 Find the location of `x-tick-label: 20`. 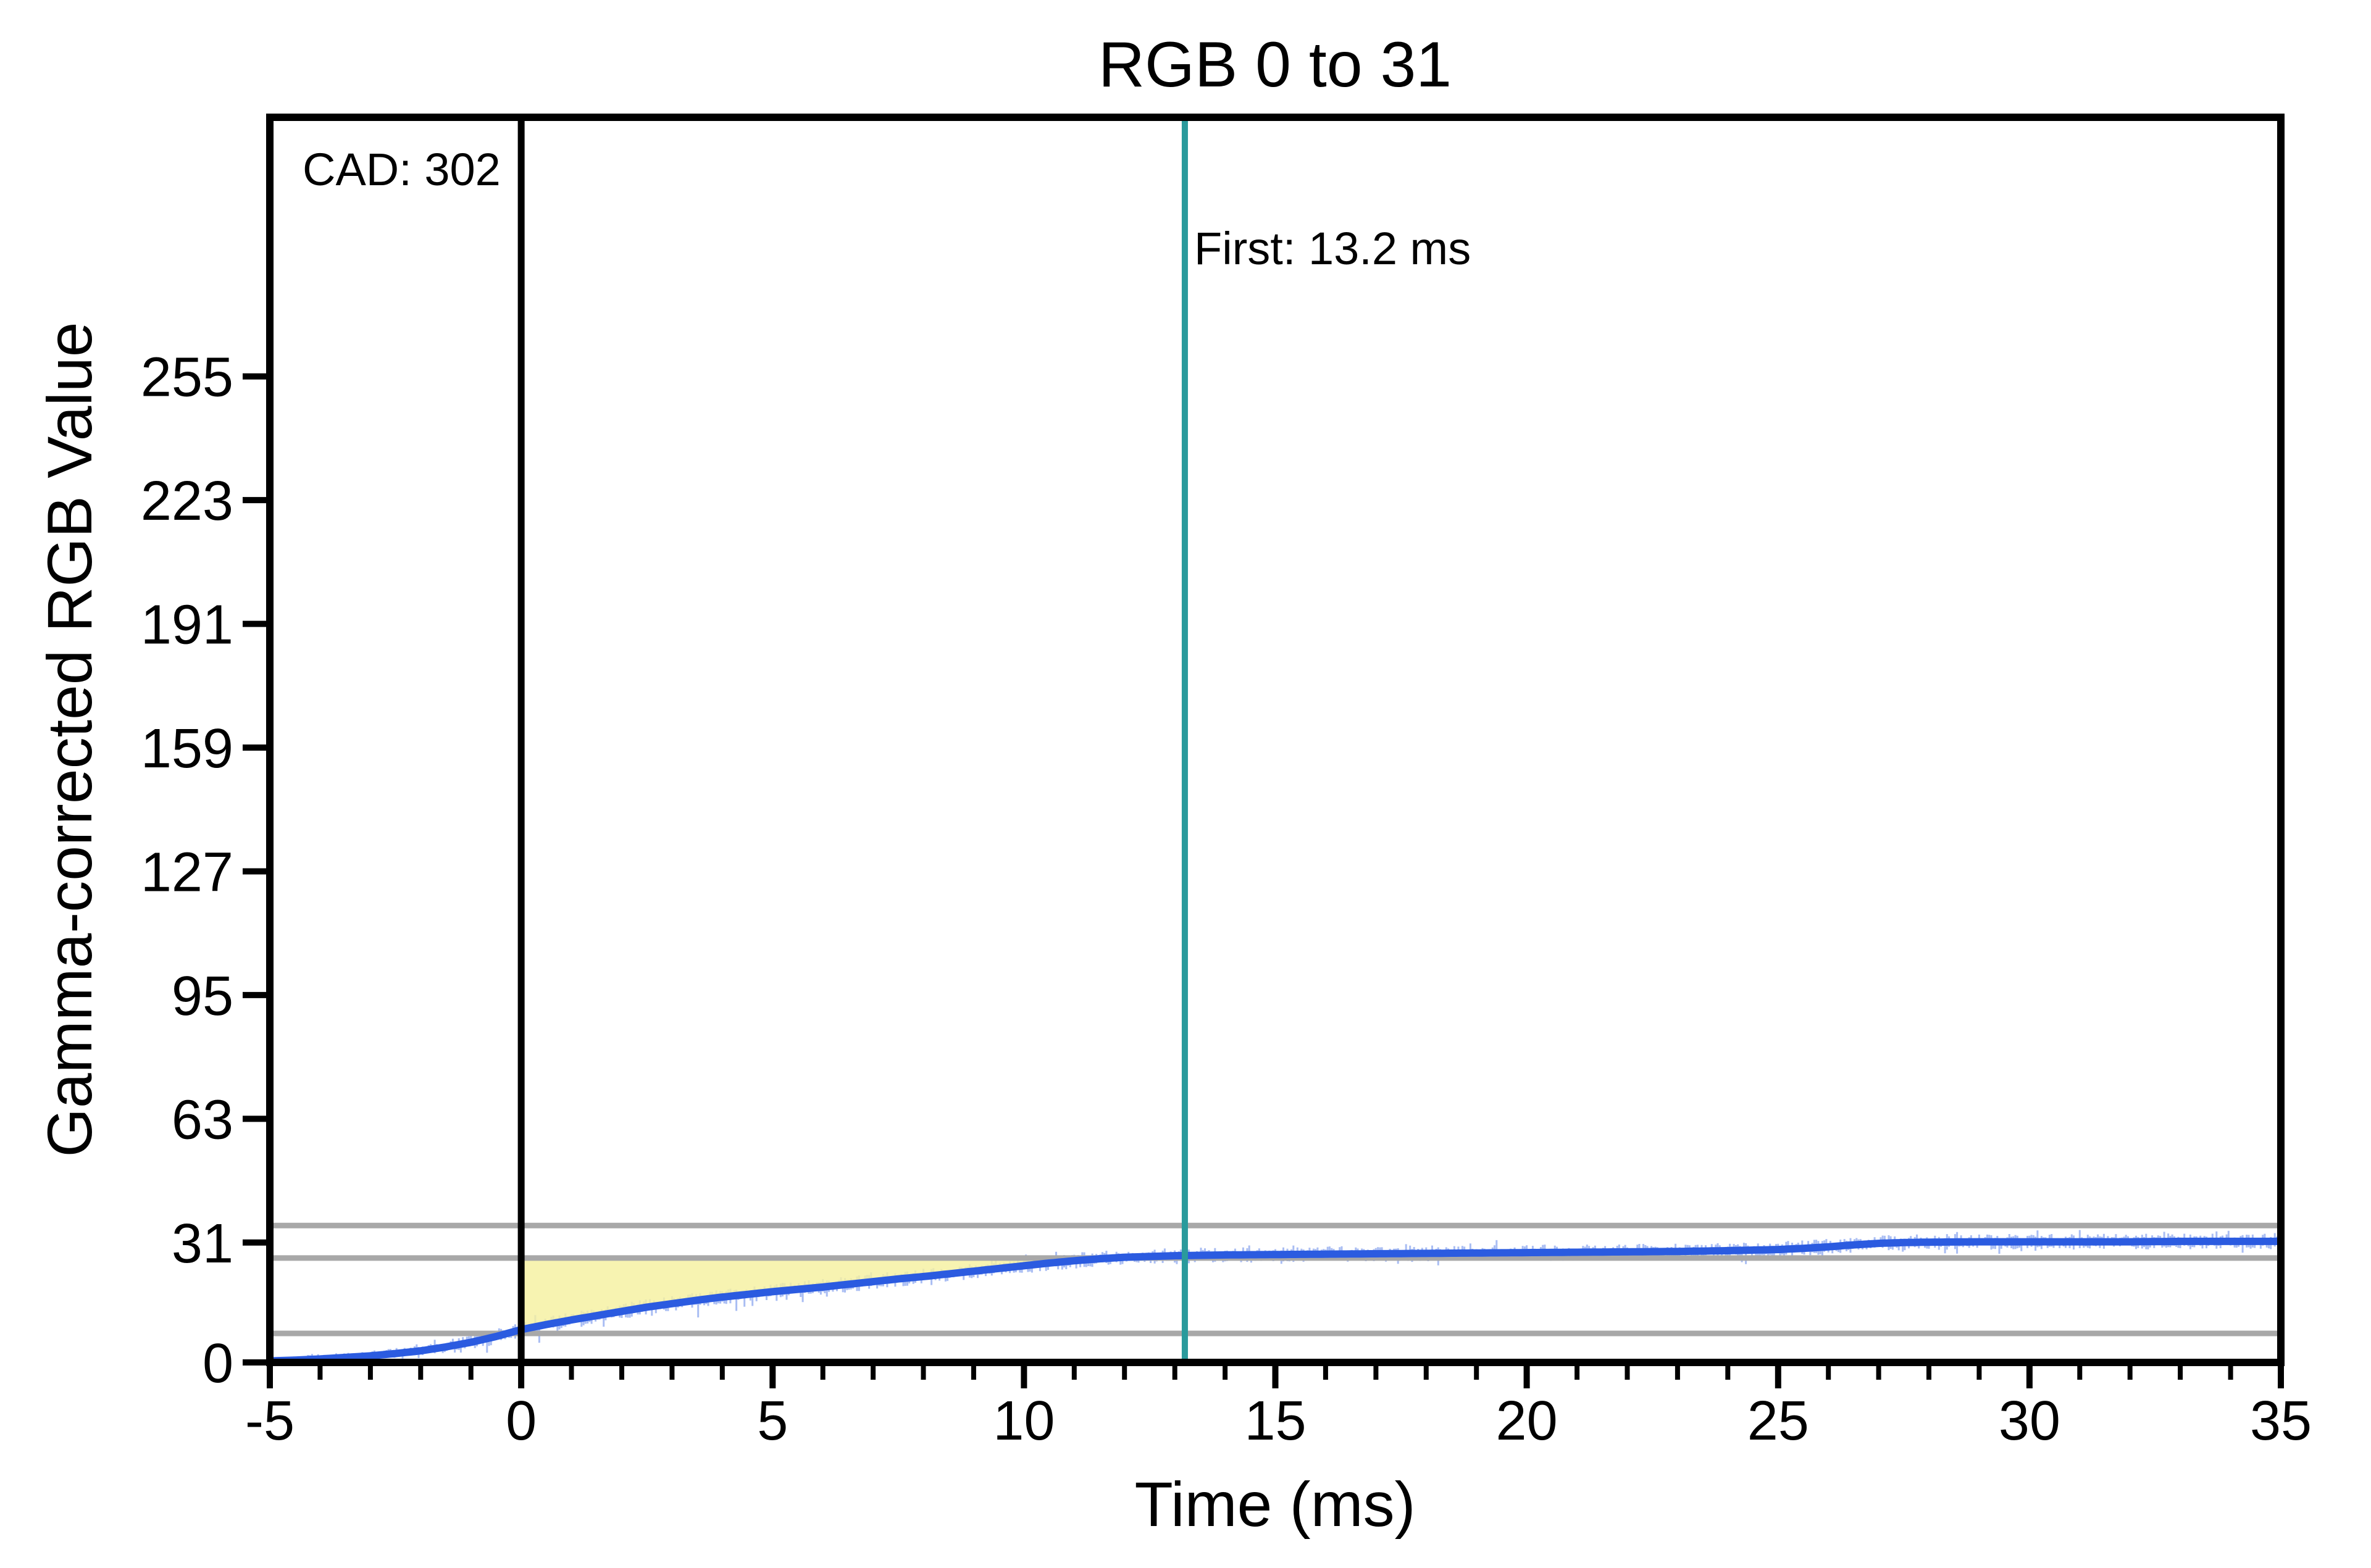

x-tick-label: 20 is located at coordinates (1527, 1421).